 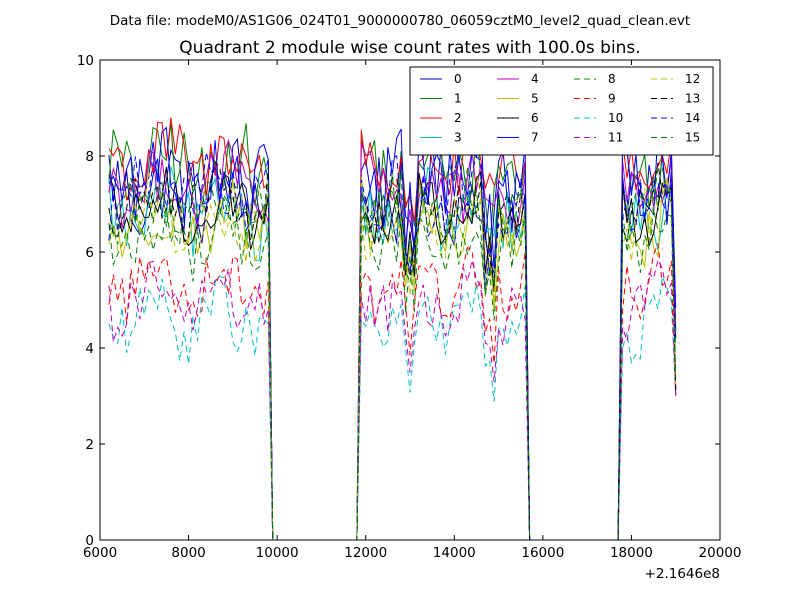 What do you see at coordinates (720, 553) in the screenshot?
I see `x-tick-label: 20000` at bounding box center [720, 553].